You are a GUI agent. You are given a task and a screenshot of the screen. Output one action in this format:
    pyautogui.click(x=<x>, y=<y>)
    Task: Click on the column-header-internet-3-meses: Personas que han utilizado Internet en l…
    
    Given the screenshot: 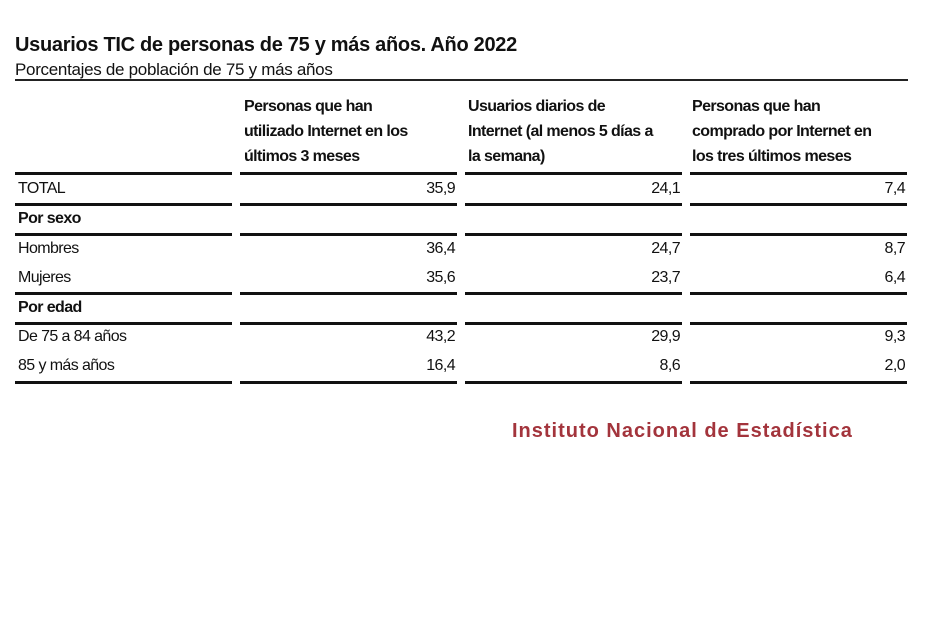 What is the action you would take?
    pyautogui.click(x=355, y=131)
    